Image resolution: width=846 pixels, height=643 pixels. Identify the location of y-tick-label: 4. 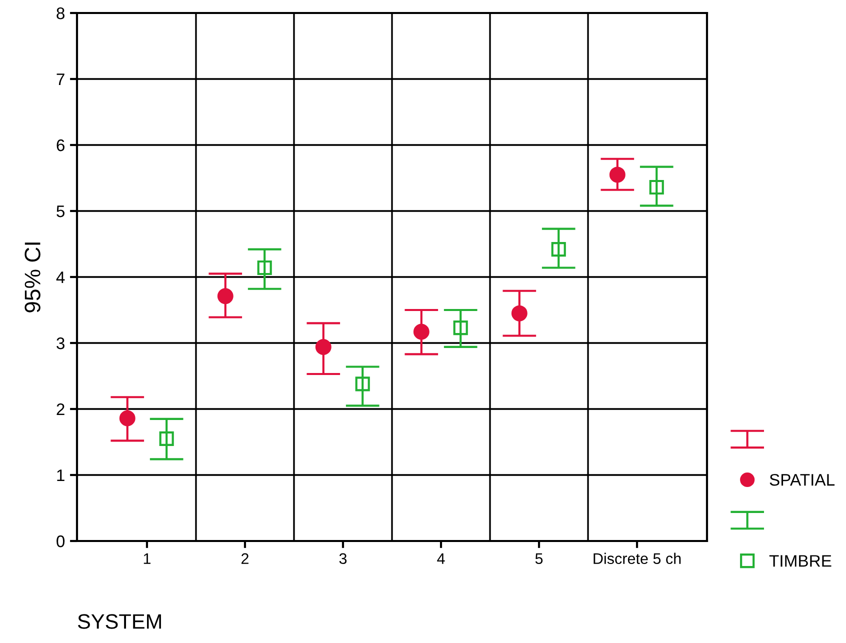
(60, 278).